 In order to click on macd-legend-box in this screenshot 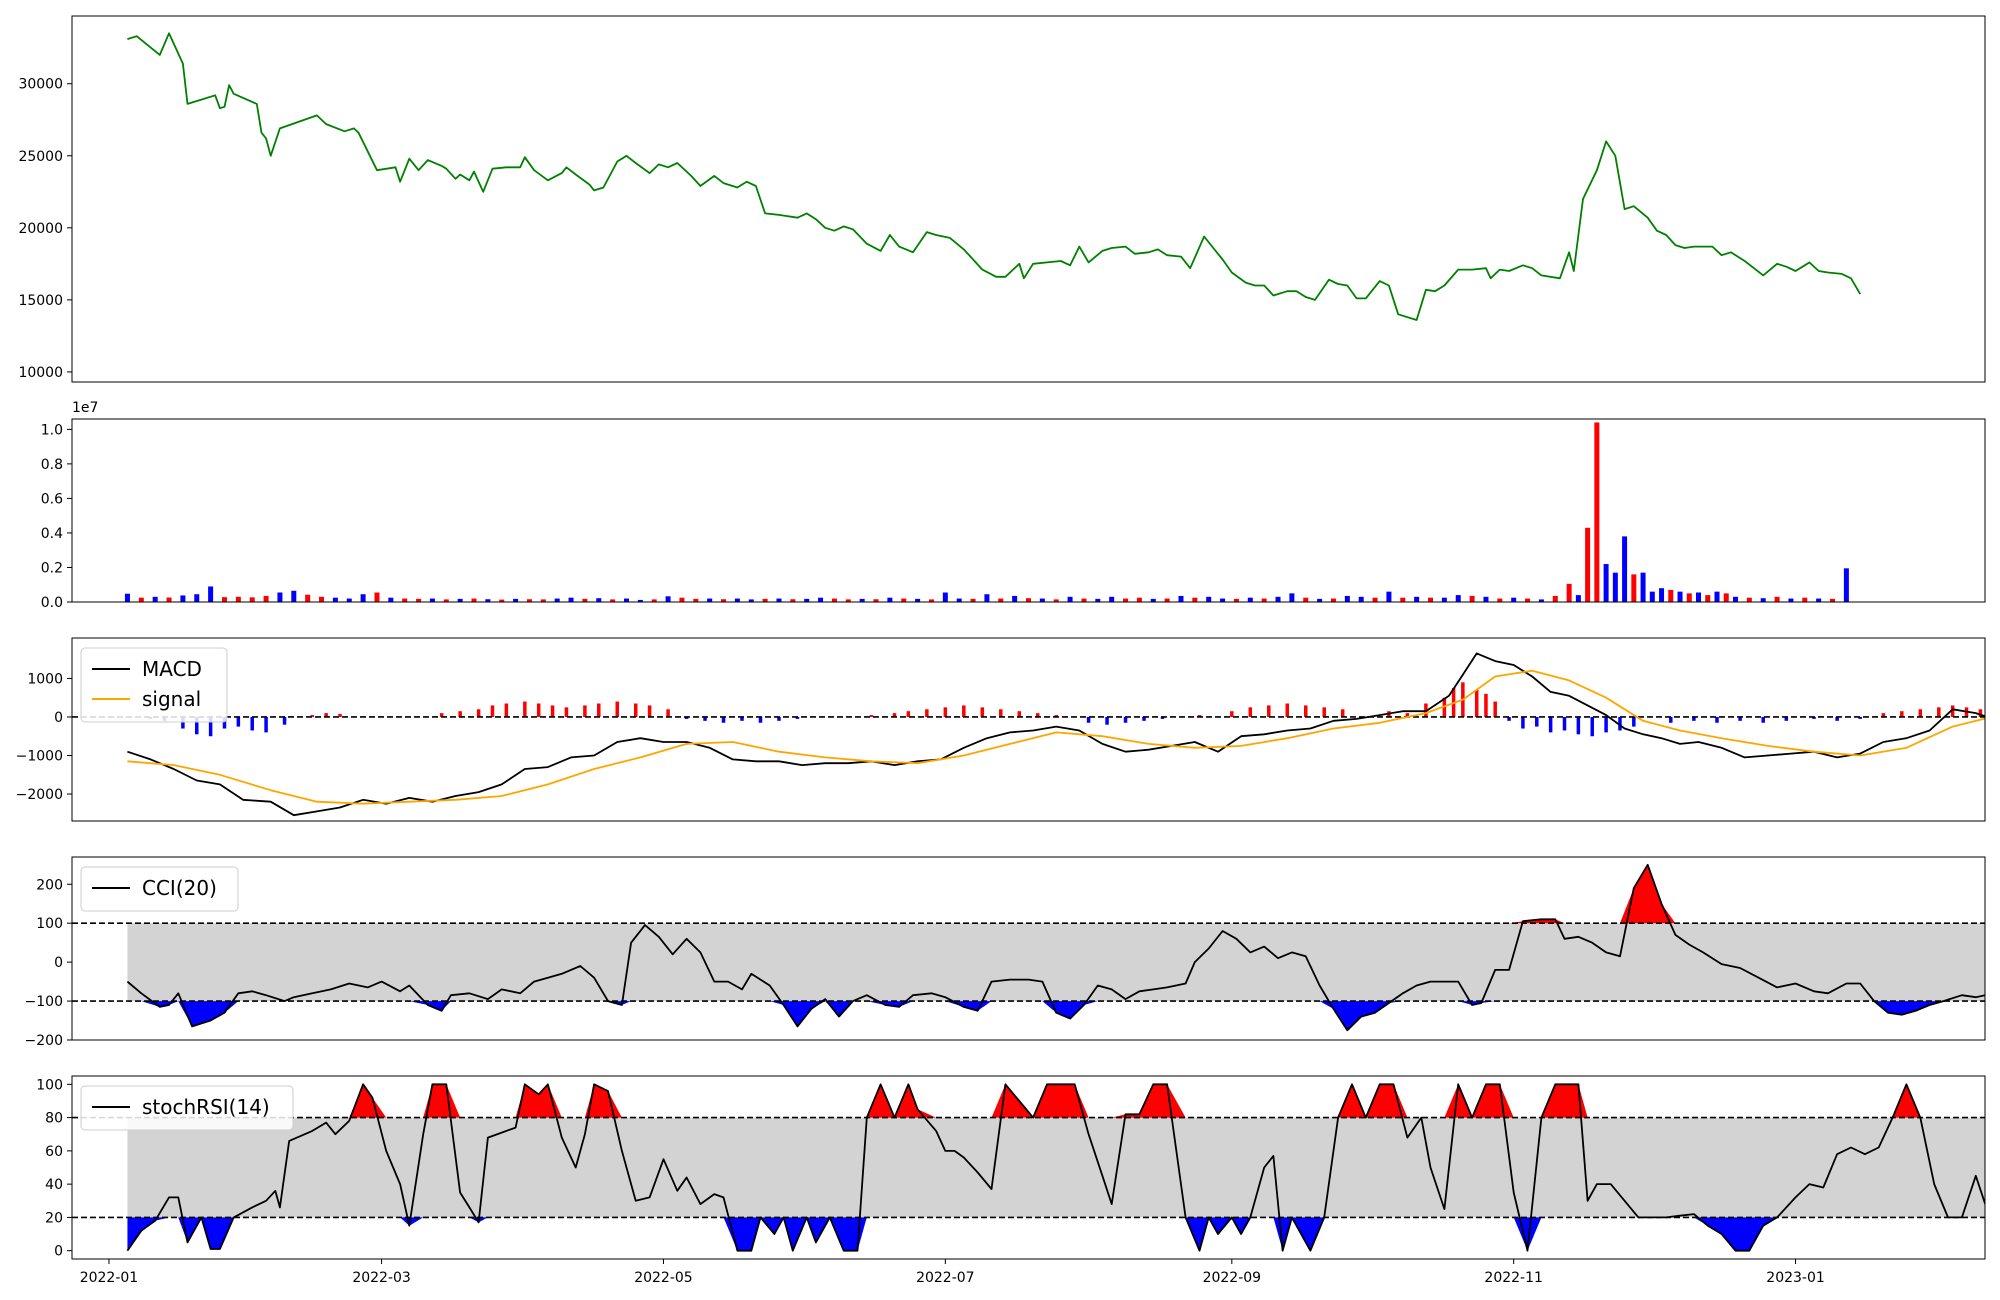, I will do `click(154, 685)`.